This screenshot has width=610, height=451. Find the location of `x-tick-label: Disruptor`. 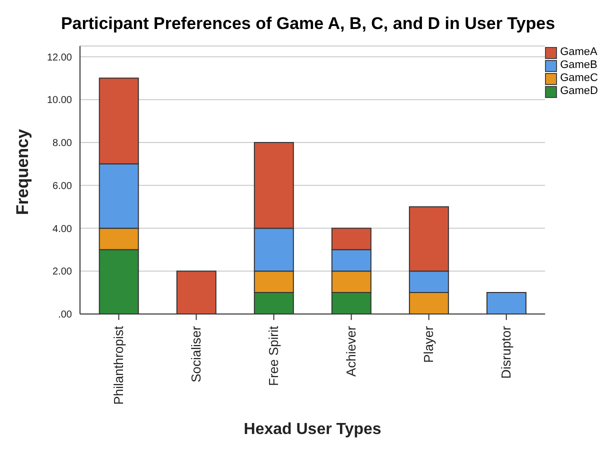

x-tick-label: Disruptor is located at coordinates (506, 352).